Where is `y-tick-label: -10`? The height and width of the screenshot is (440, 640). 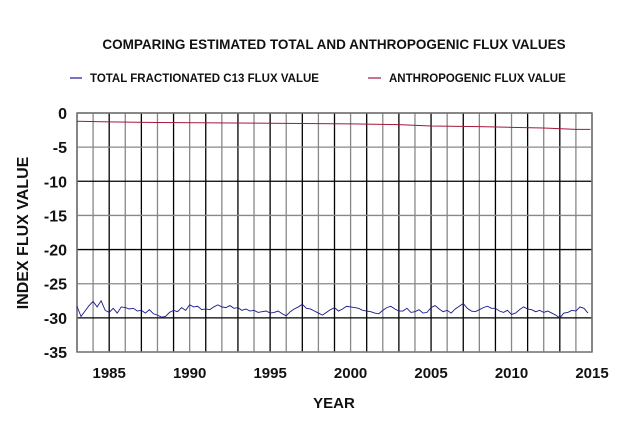 y-tick-label: -10 is located at coordinates (55, 182).